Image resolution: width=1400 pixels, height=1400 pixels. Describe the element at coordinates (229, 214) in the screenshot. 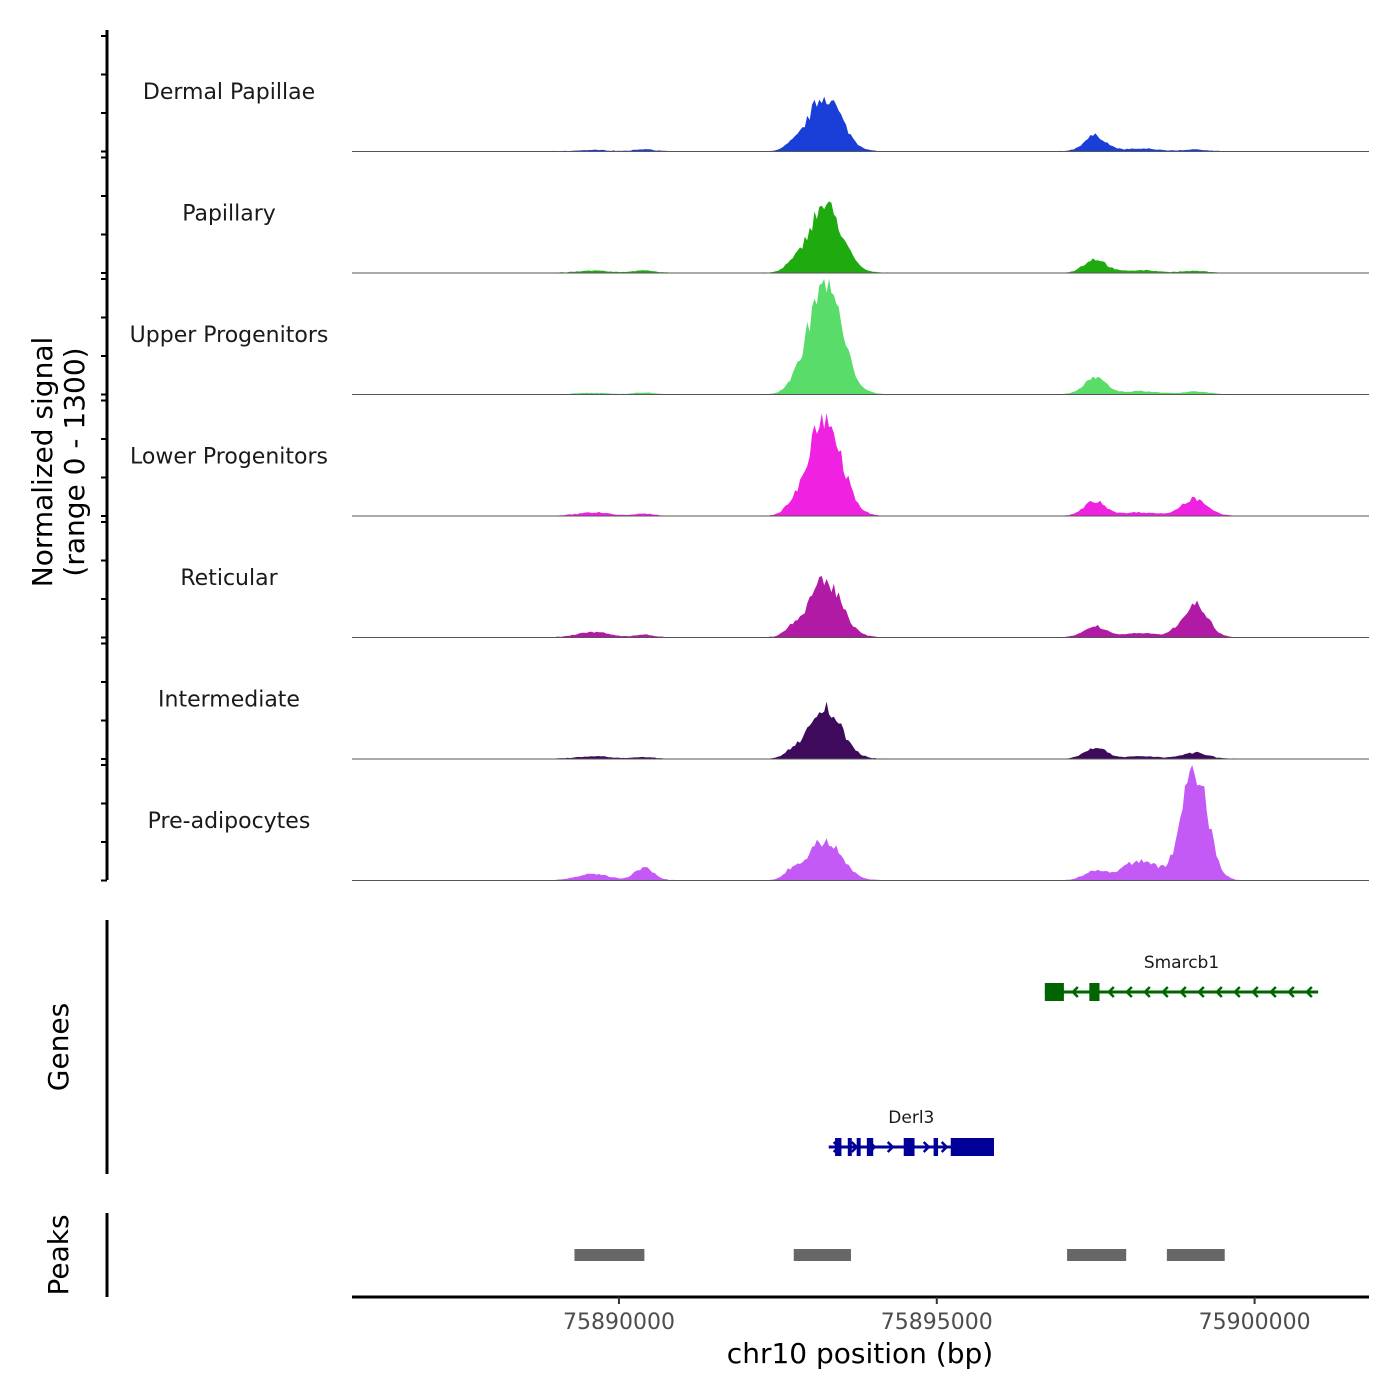

I see `track-label: Papillary` at that location.